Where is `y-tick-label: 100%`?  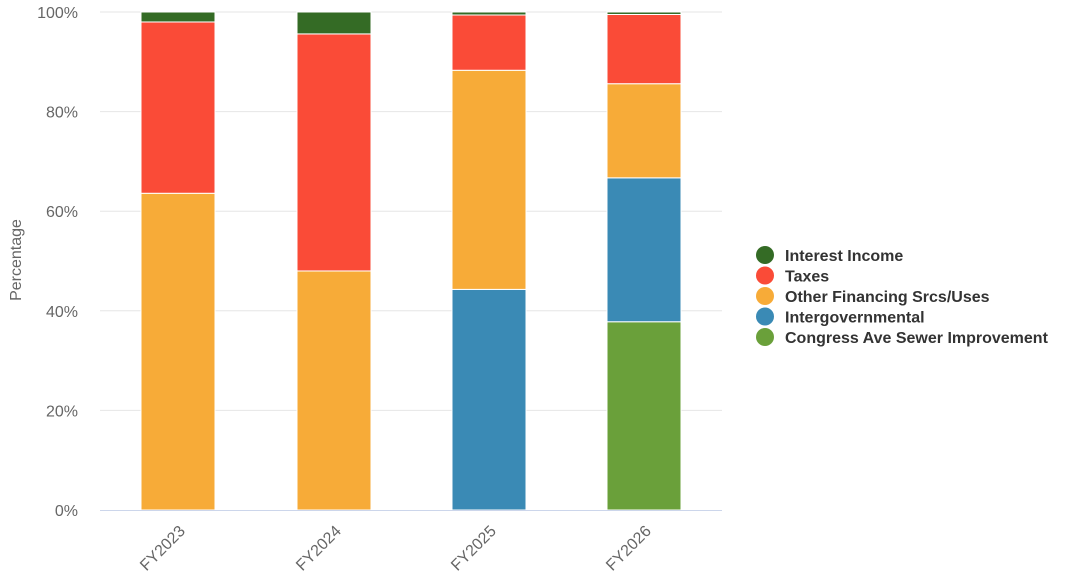
y-tick-label: 100% is located at coordinates (57, 13).